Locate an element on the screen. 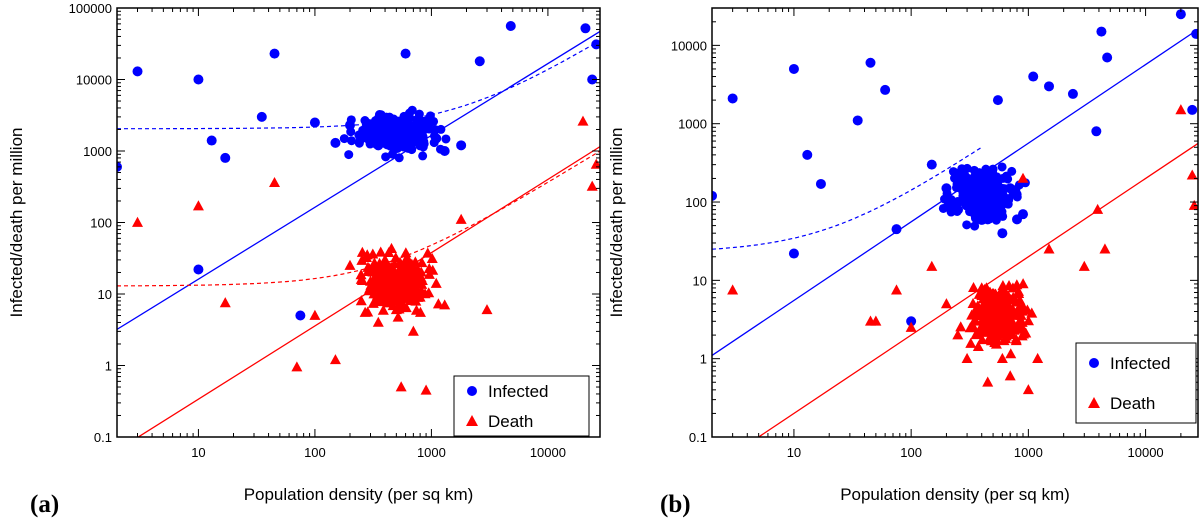  panel-label: (a) is located at coordinates (44, 504).